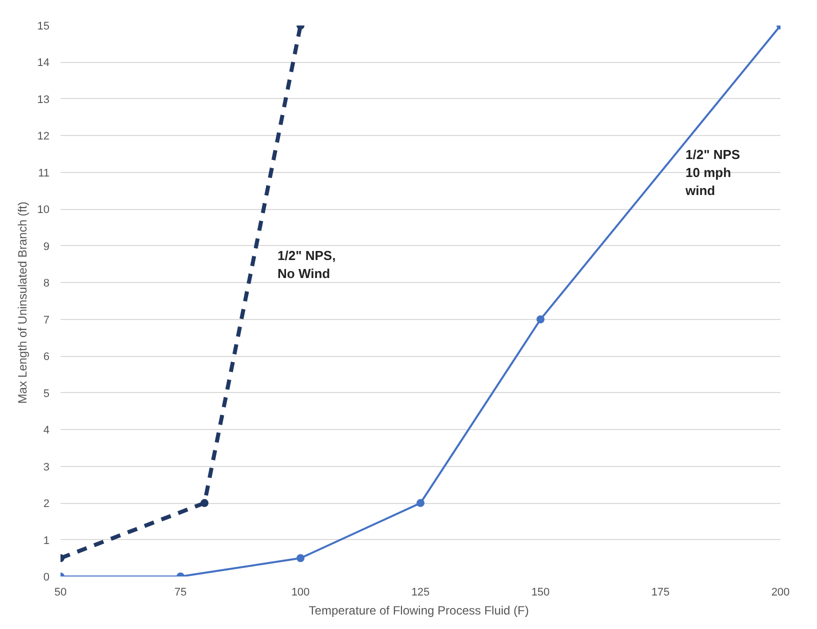 The image size is (817, 629). I want to click on y-tick-label: 12, so click(43, 136).